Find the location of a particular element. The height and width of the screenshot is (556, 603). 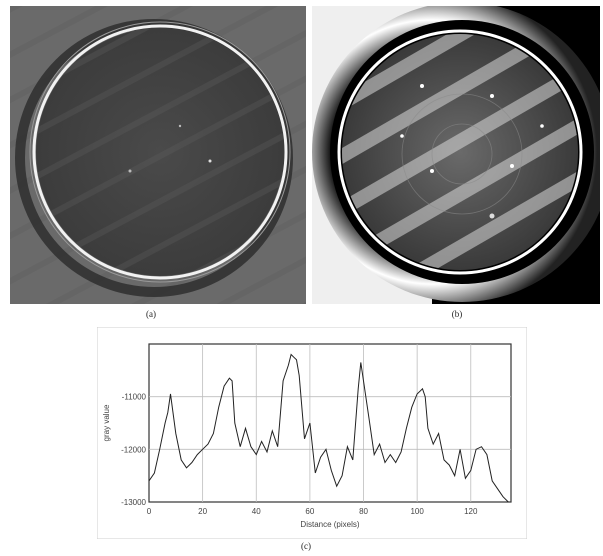

y-tick-label: -12000 is located at coordinates (133, 449).